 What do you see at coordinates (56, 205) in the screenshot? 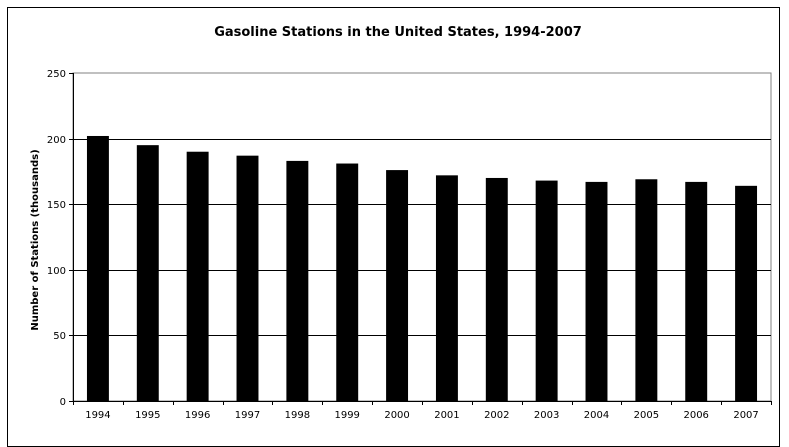
I see `y-tick-label-150: 150` at bounding box center [56, 205].